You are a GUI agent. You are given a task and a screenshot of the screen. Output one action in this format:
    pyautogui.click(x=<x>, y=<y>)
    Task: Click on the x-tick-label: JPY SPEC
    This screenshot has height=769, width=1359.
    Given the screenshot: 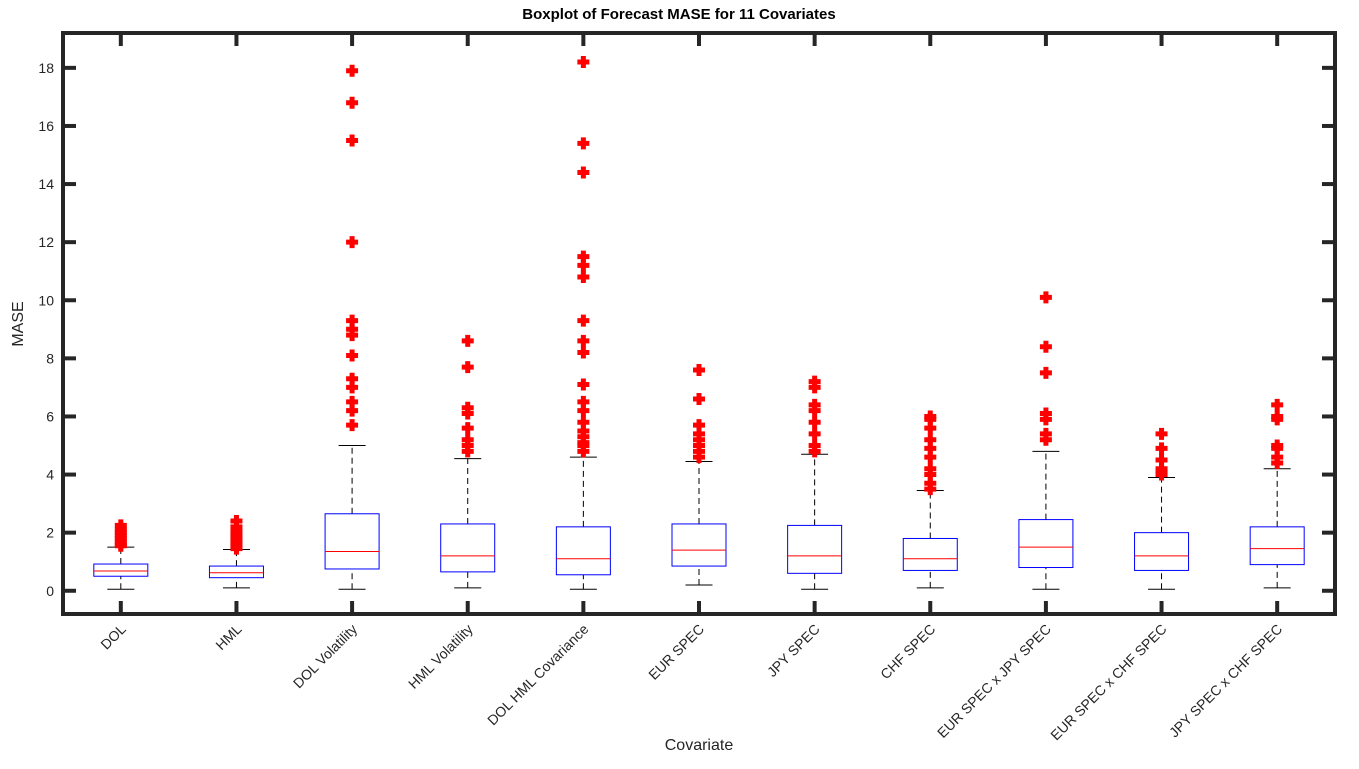 What is the action you would take?
    pyautogui.click(x=793, y=650)
    